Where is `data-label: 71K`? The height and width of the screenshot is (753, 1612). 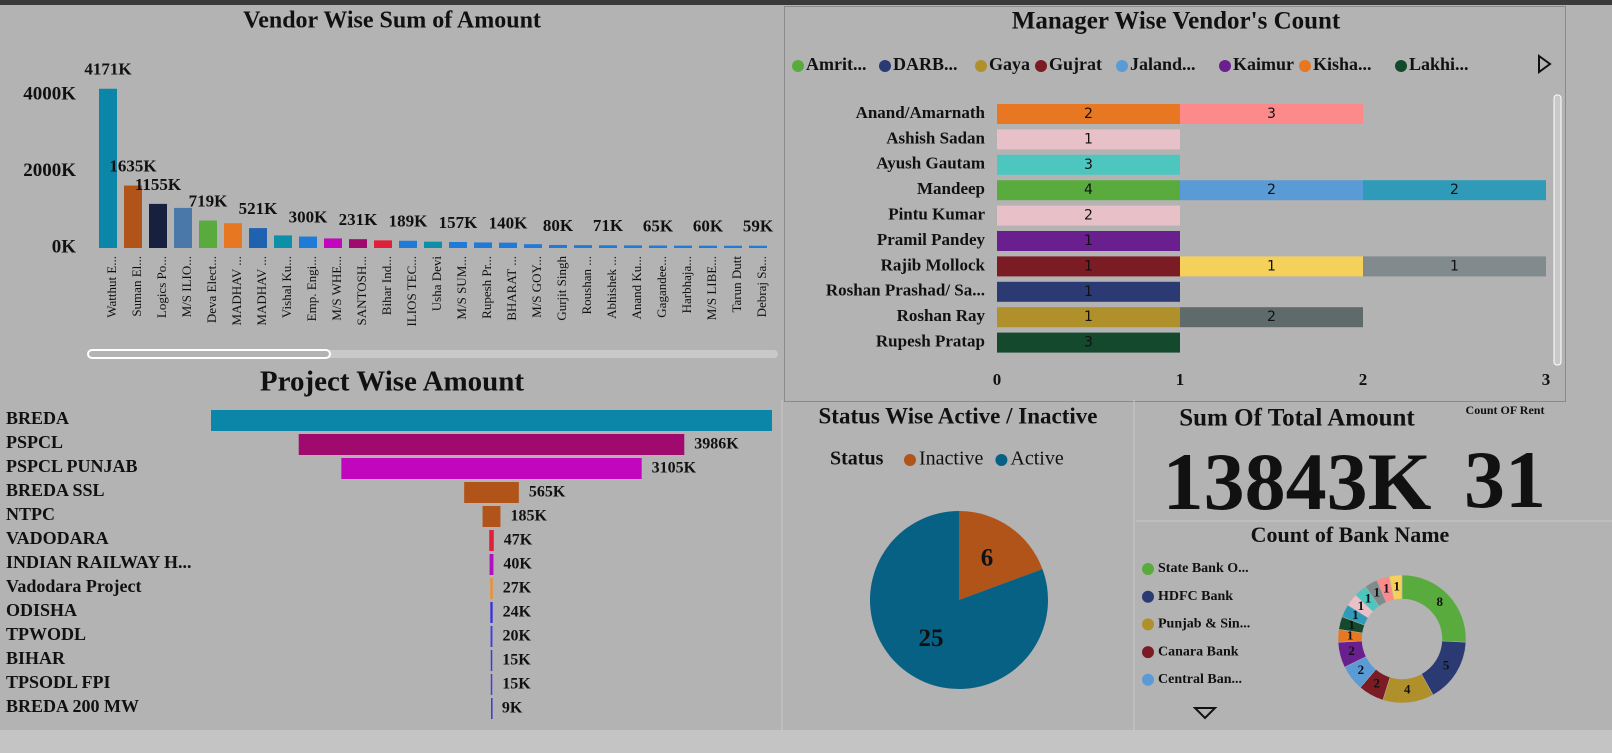 data-label: 71K is located at coordinates (608, 225).